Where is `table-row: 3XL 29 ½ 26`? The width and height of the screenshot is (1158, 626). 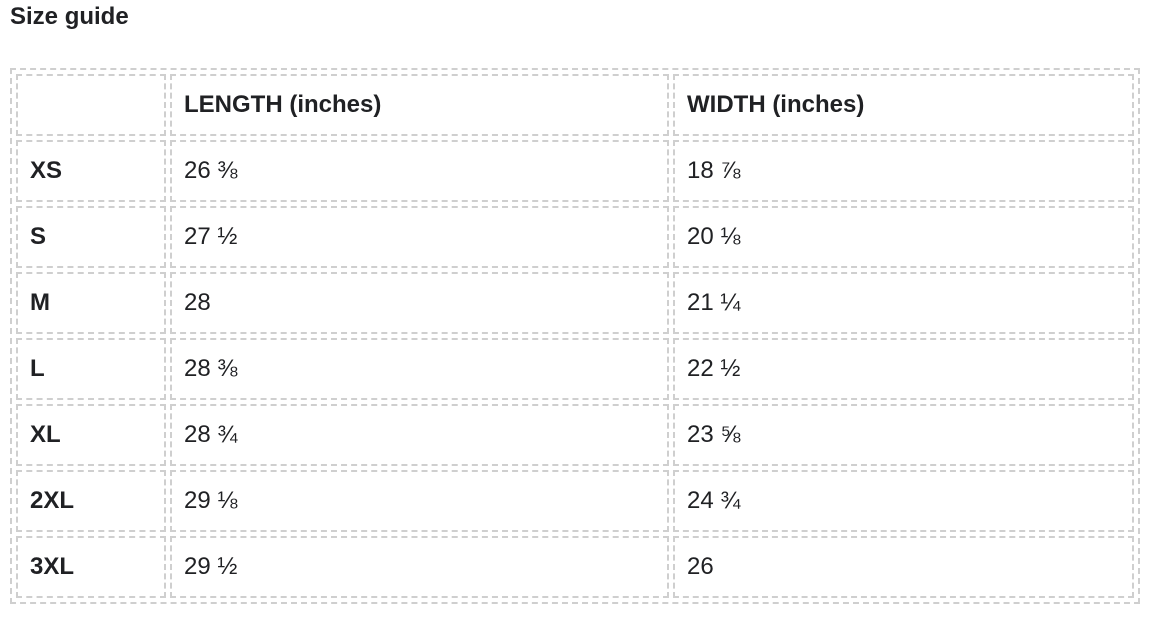 table-row: 3XL 29 ½ 26 is located at coordinates (575, 567).